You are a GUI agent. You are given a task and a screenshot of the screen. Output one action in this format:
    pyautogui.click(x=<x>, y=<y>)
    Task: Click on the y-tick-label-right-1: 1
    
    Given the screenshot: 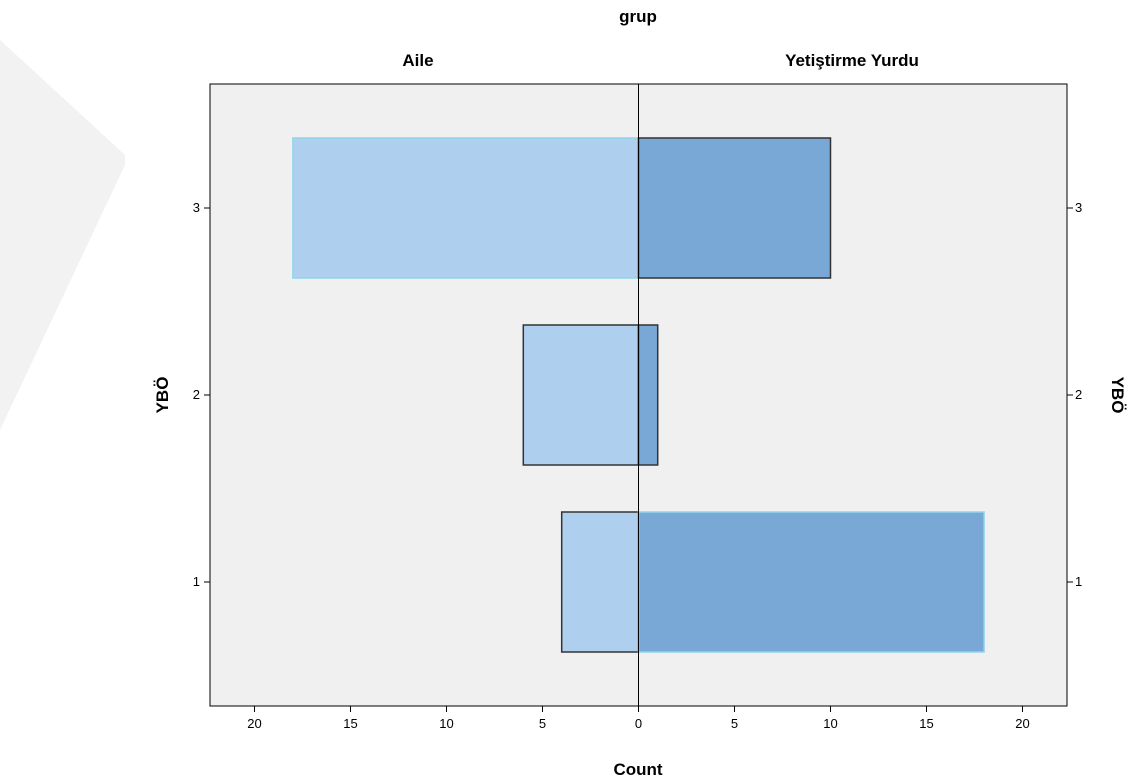 What is the action you would take?
    pyautogui.click(x=1078, y=581)
    